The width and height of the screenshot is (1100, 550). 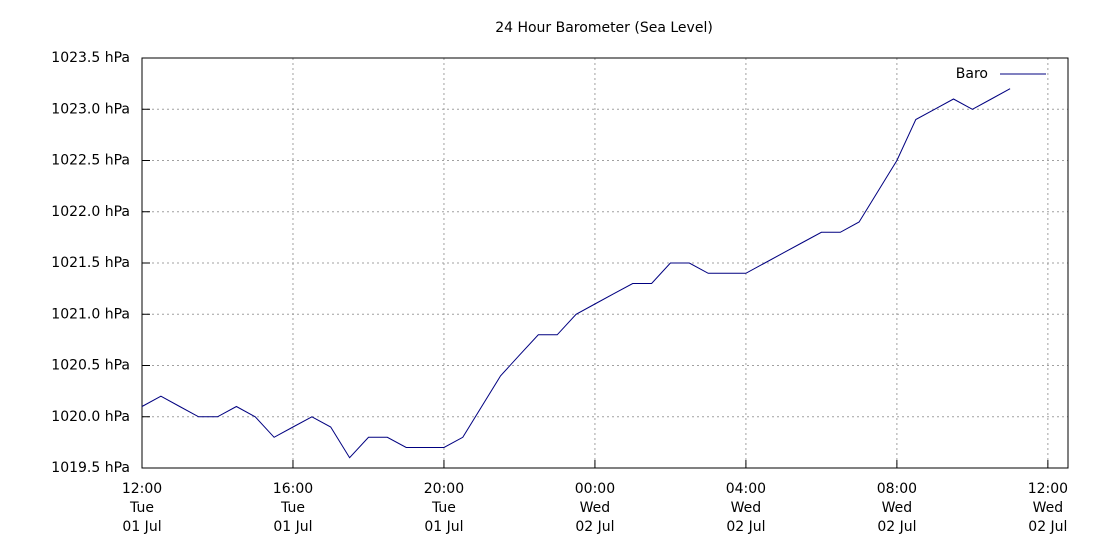 What do you see at coordinates (90, 212) in the screenshot?
I see `y-tick-label: 1022.0 hPa` at bounding box center [90, 212].